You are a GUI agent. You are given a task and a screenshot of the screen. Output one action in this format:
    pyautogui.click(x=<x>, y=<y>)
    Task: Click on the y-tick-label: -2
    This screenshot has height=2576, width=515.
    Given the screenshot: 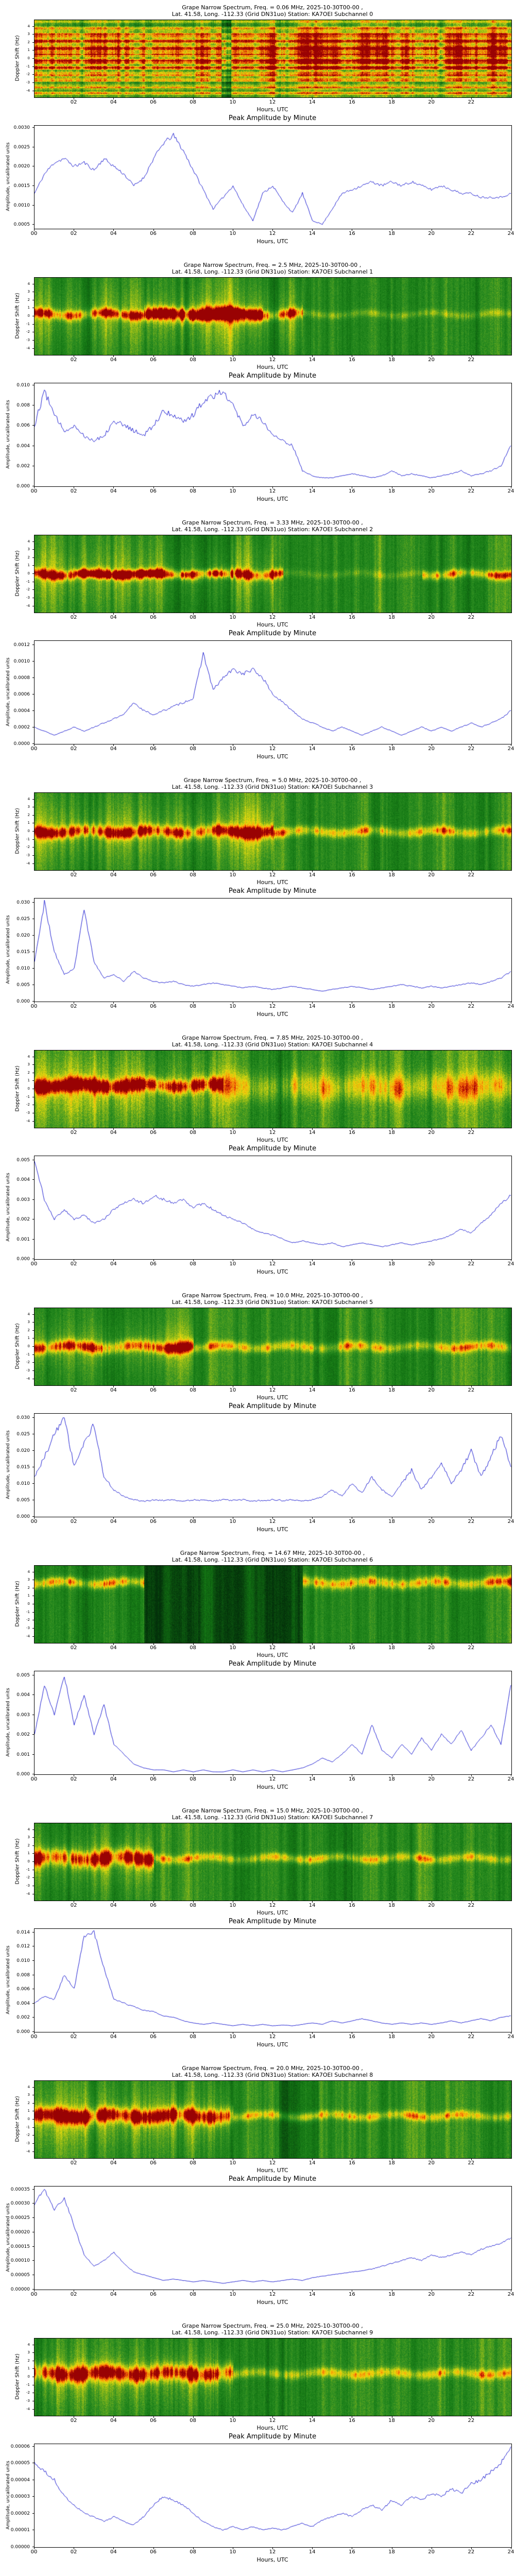 What is the action you would take?
    pyautogui.click(x=28, y=1877)
    